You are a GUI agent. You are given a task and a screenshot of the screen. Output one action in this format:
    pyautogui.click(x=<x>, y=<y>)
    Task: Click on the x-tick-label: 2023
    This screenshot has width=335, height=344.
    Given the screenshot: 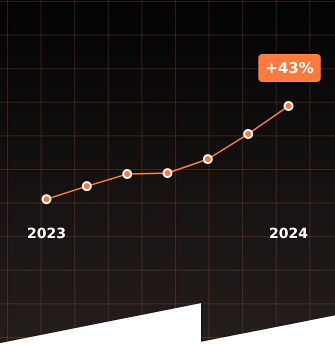 What is the action you would take?
    pyautogui.click(x=46, y=234)
    